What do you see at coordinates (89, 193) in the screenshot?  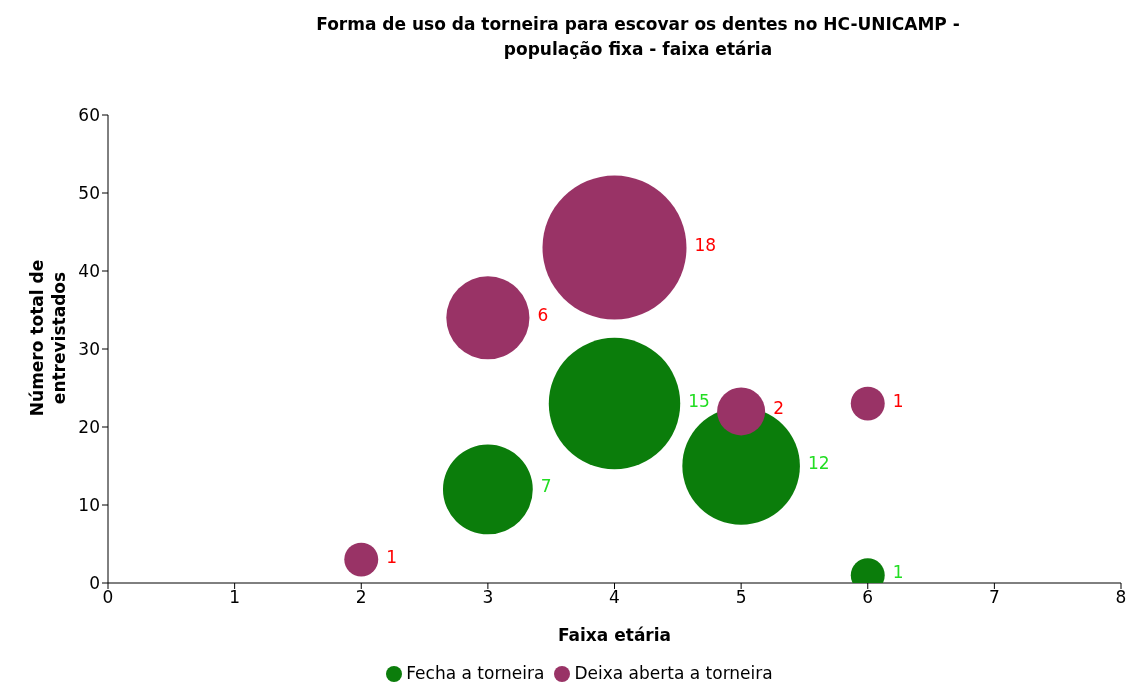 I see `y-tick-label: 50` at bounding box center [89, 193].